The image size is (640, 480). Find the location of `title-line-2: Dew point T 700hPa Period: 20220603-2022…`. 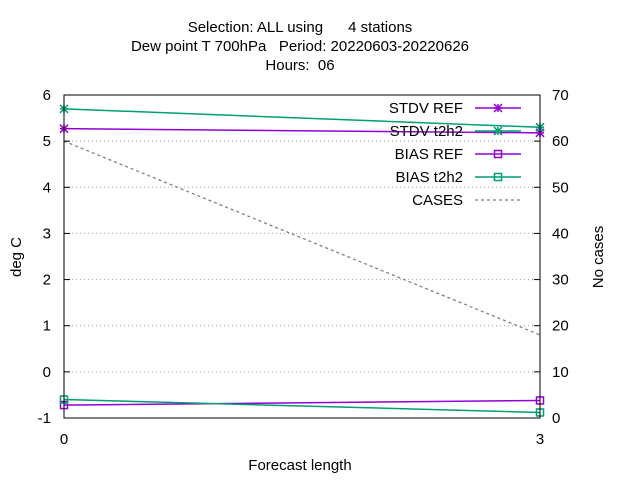

title-line-2: Dew point T 700hPa Period: 20220603-2022… is located at coordinates (300, 46).